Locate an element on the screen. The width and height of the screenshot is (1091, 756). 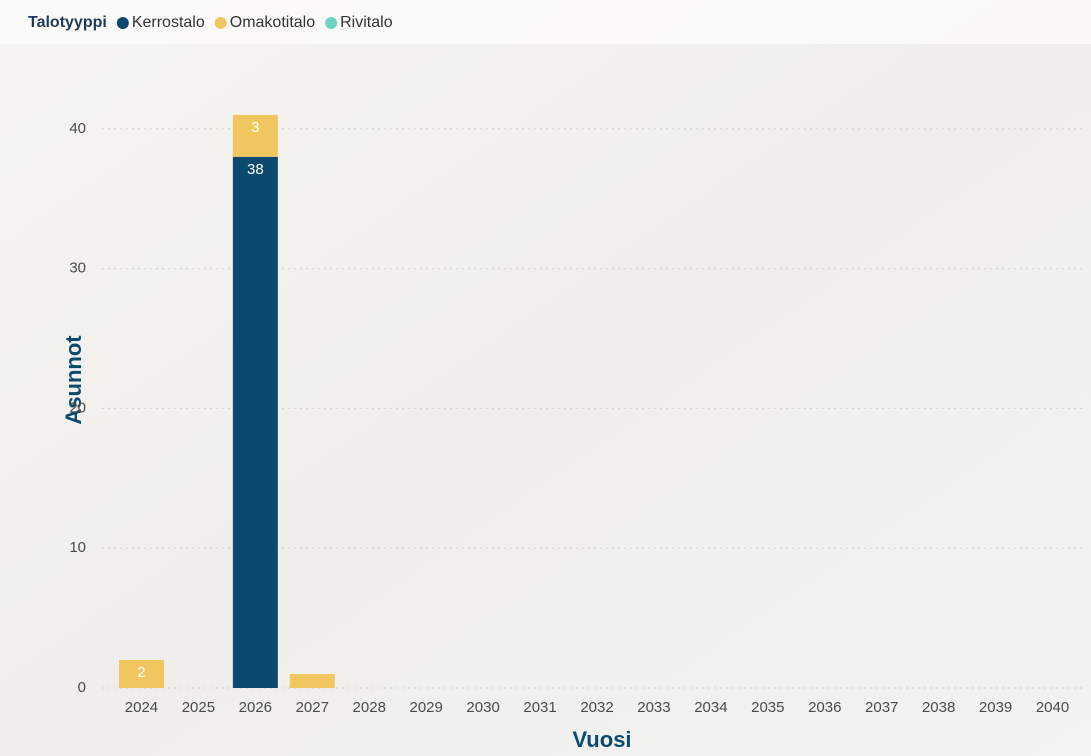
x-tick-label: 2040 is located at coordinates (1052, 707).